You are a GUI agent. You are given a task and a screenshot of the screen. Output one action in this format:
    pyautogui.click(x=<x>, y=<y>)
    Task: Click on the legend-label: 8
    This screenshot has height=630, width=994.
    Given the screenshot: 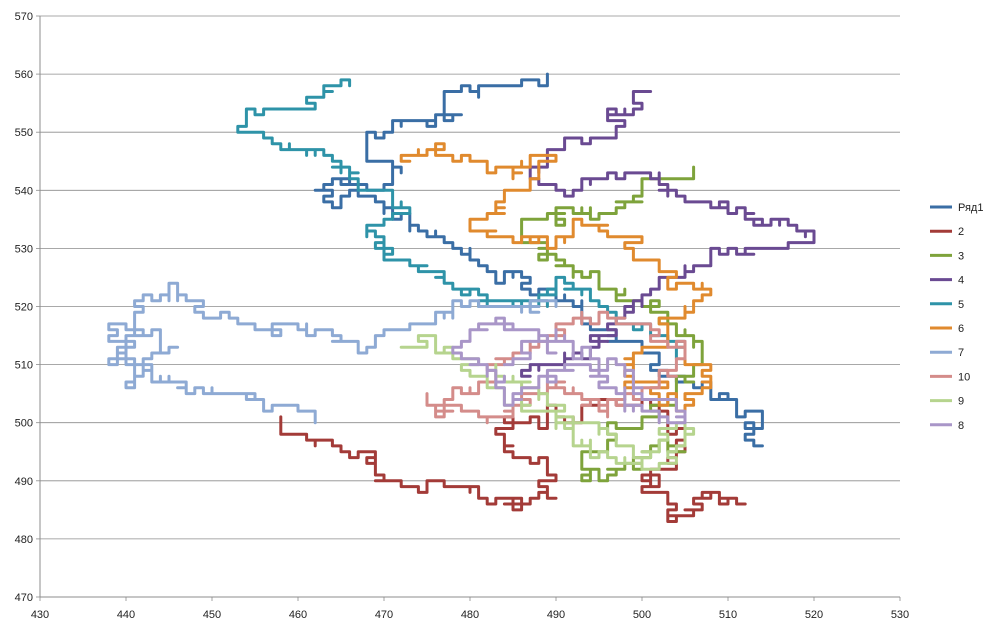 What is the action you would take?
    pyautogui.click(x=961, y=426)
    